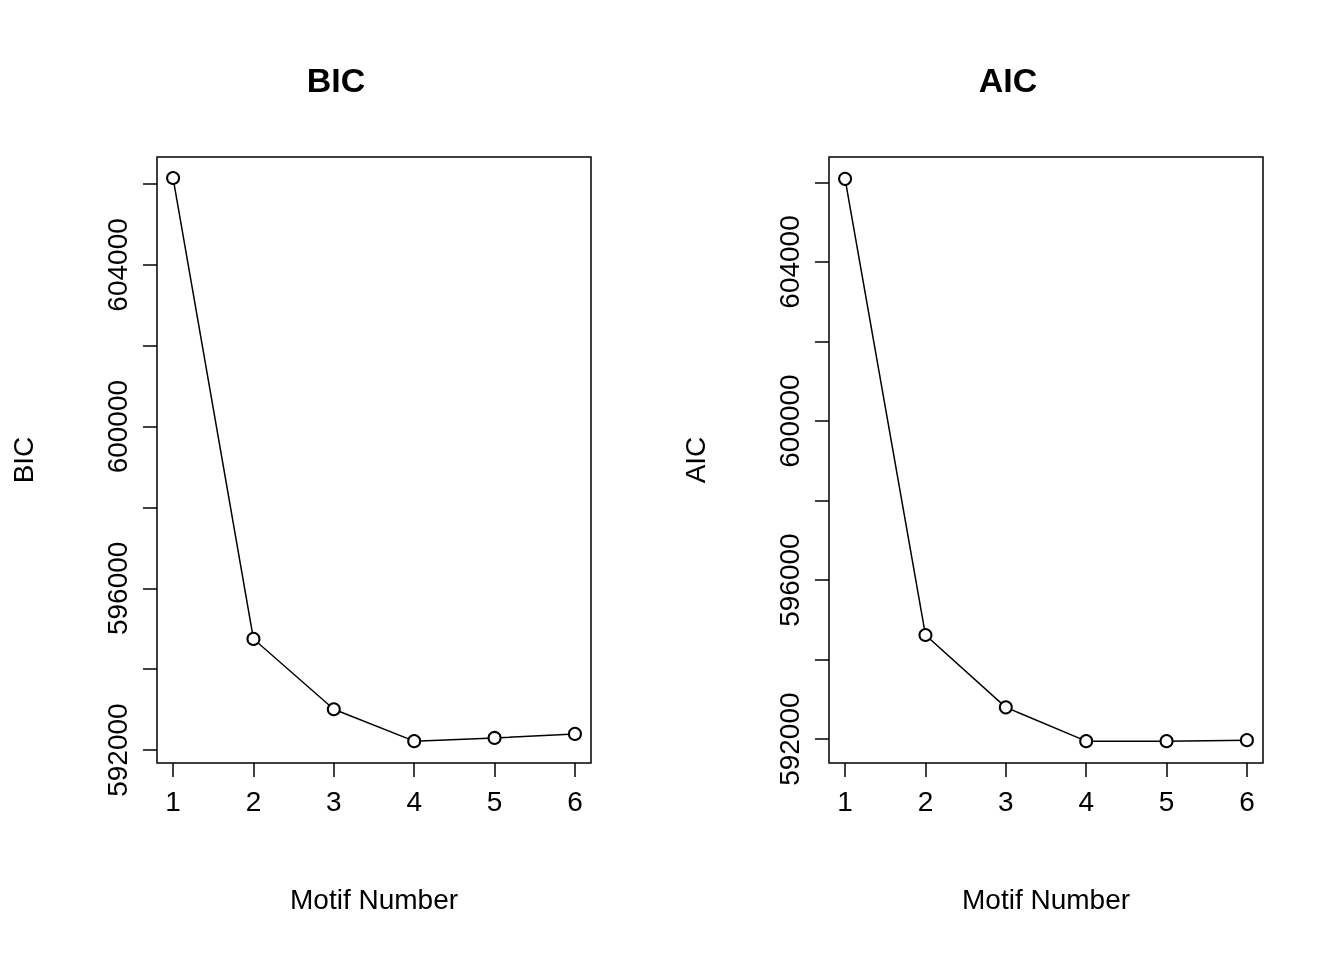 Image resolution: width=1344 pixels, height=960 pixels. What do you see at coordinates (336, 80) in the screenshot?
I see `chart-title: BIC` at bounding box center [336, 80].